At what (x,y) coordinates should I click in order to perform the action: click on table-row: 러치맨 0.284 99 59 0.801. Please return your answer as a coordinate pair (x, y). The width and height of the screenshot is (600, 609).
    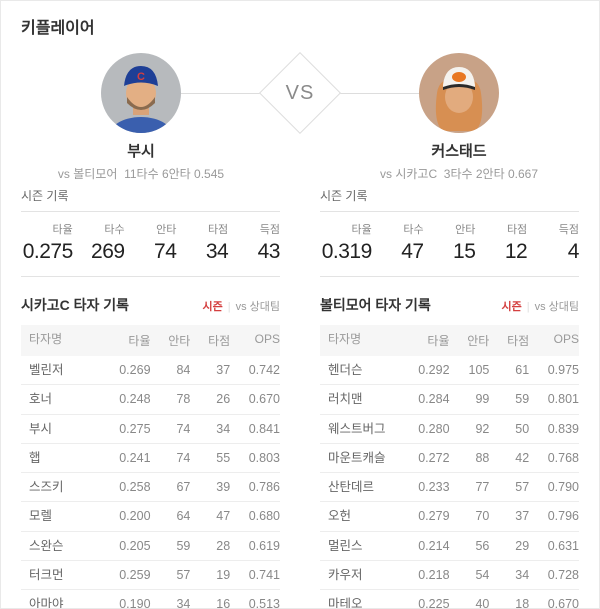
    Looking at the image, I should click on (449, 400).